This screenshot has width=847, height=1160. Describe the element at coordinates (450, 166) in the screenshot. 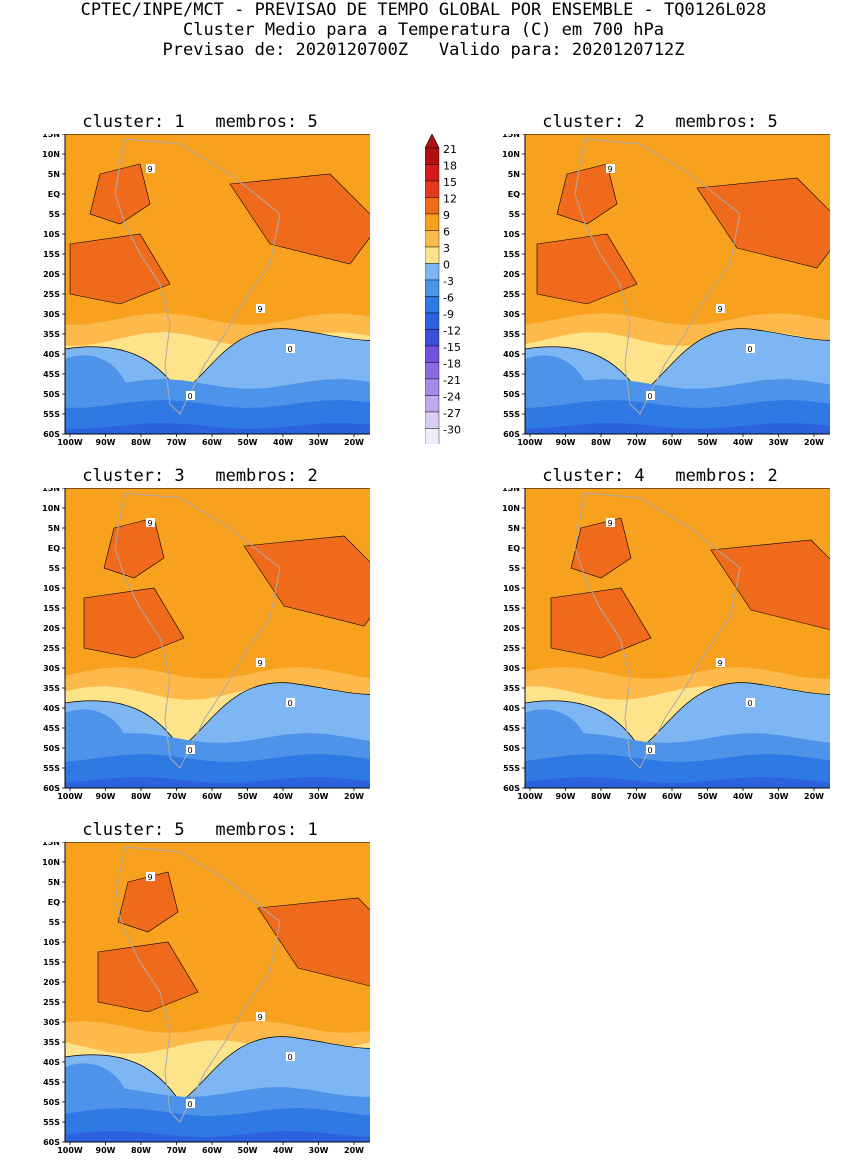

I see `colorbar-label: 18` at that location.